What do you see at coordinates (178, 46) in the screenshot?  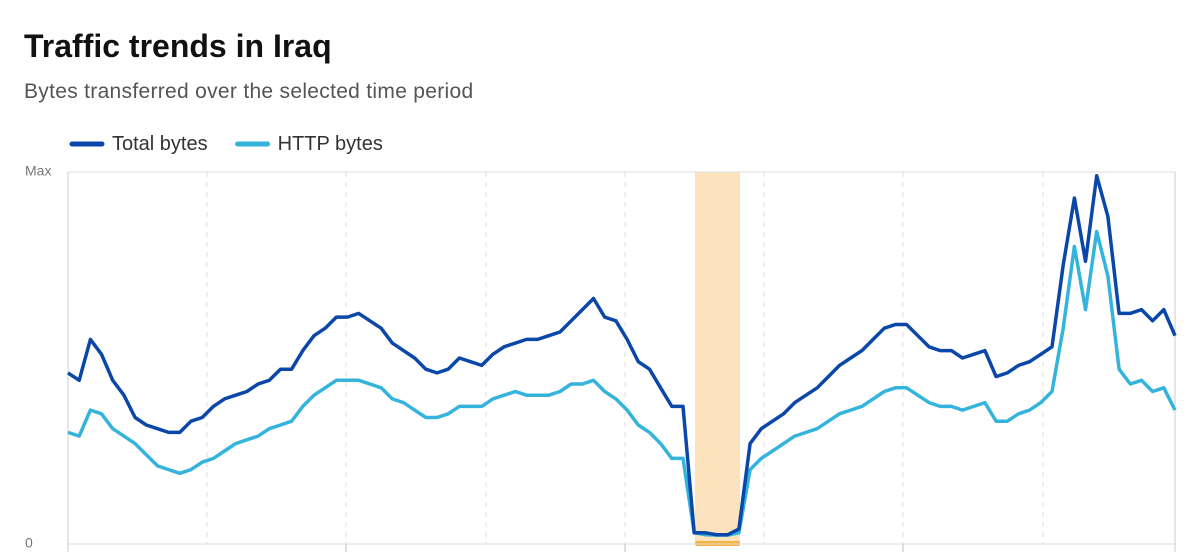 I see `chart-title: Traffic trends in Iraq` at bounding box center [178, 46].